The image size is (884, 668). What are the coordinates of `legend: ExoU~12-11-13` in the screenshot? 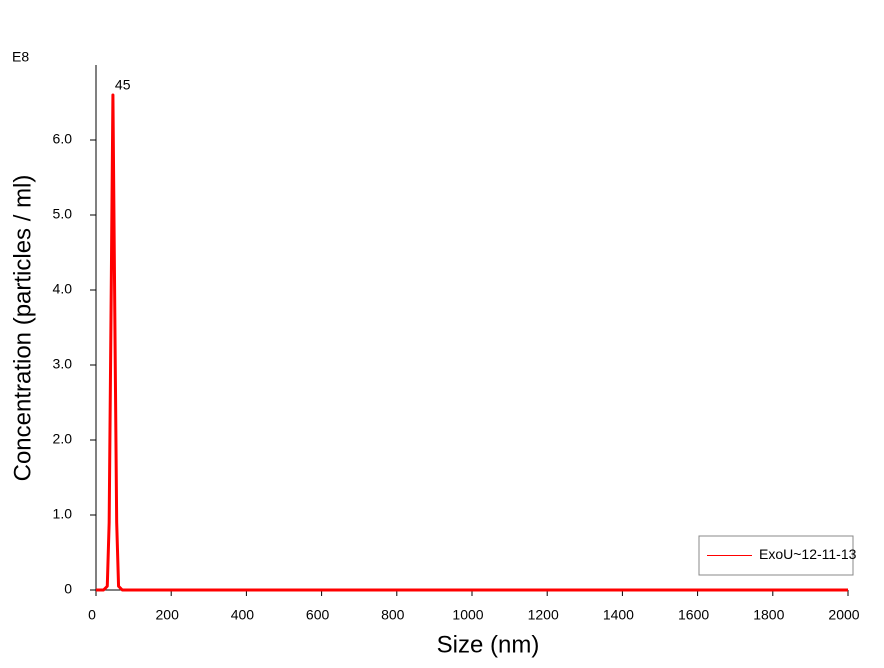 It's located at (777, 555).